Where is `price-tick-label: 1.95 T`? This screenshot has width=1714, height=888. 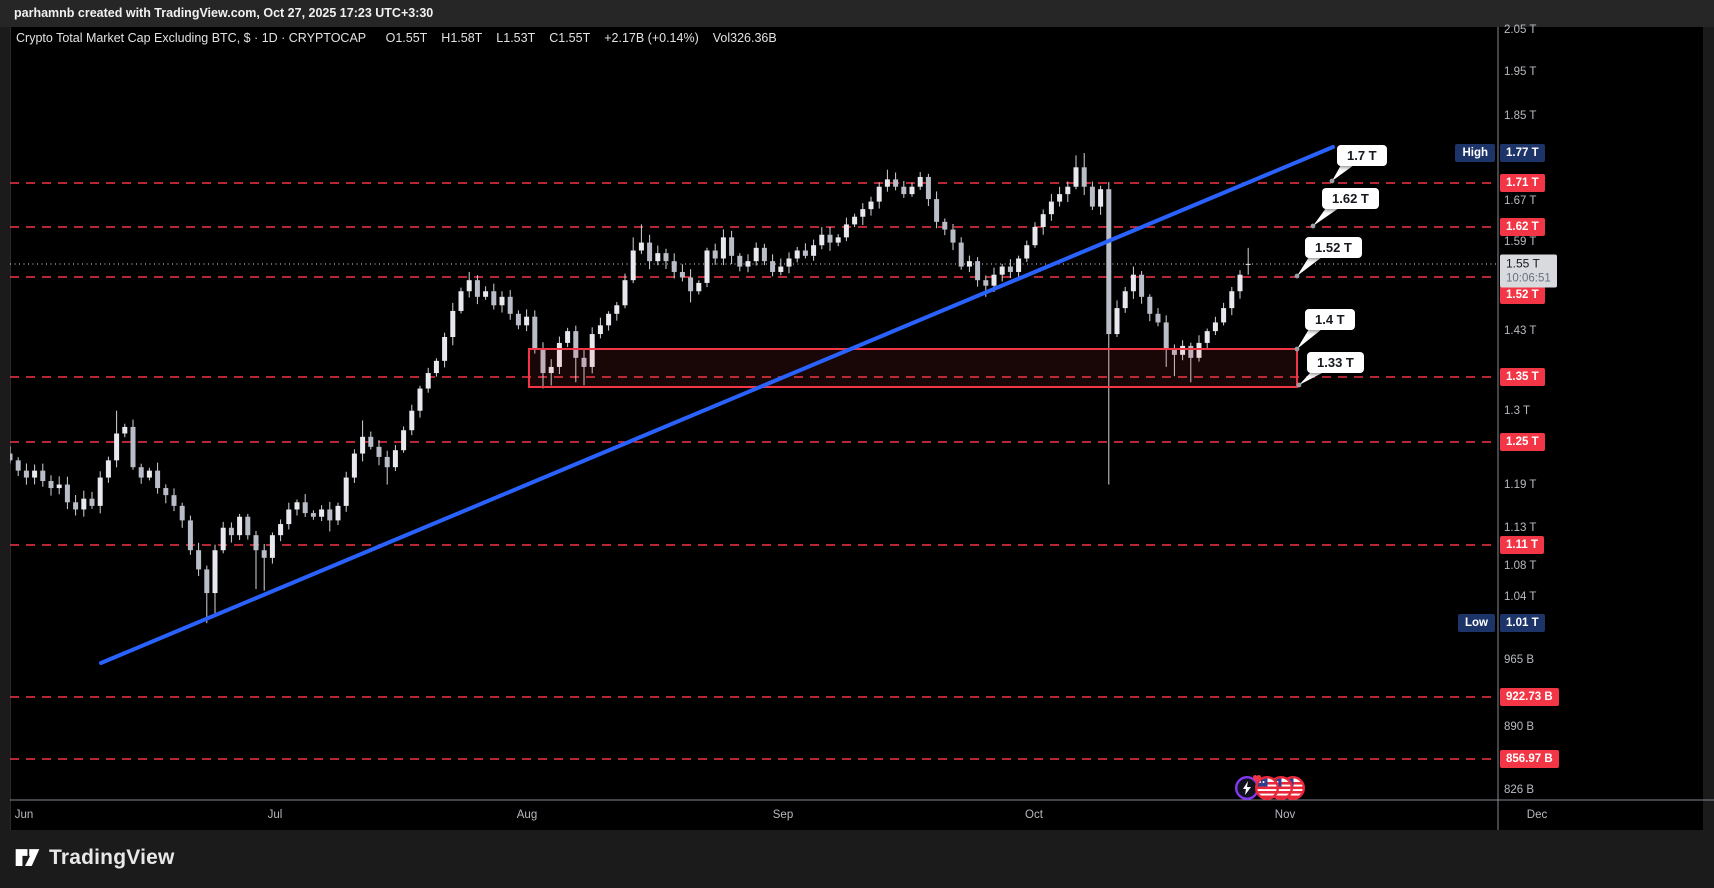 price-tick-label: 1.95 T is located at coordinates (1520, 72).